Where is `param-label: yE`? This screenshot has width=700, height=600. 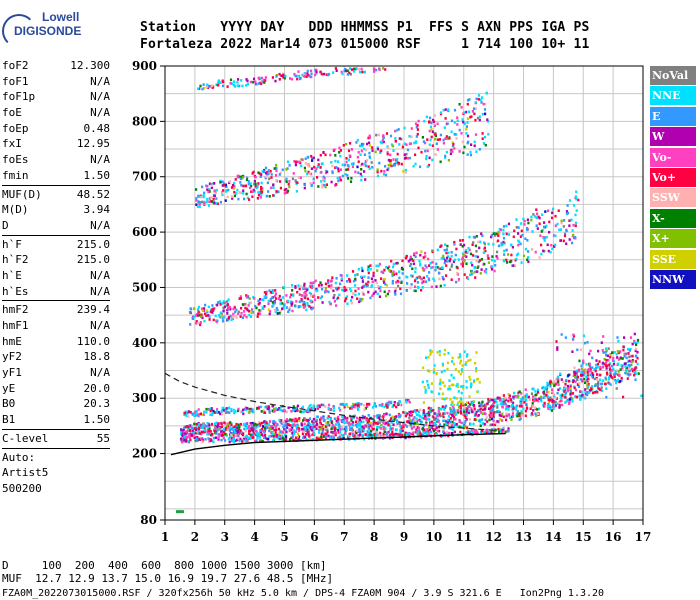 param-label: yE is located at coordinates (9, 388).